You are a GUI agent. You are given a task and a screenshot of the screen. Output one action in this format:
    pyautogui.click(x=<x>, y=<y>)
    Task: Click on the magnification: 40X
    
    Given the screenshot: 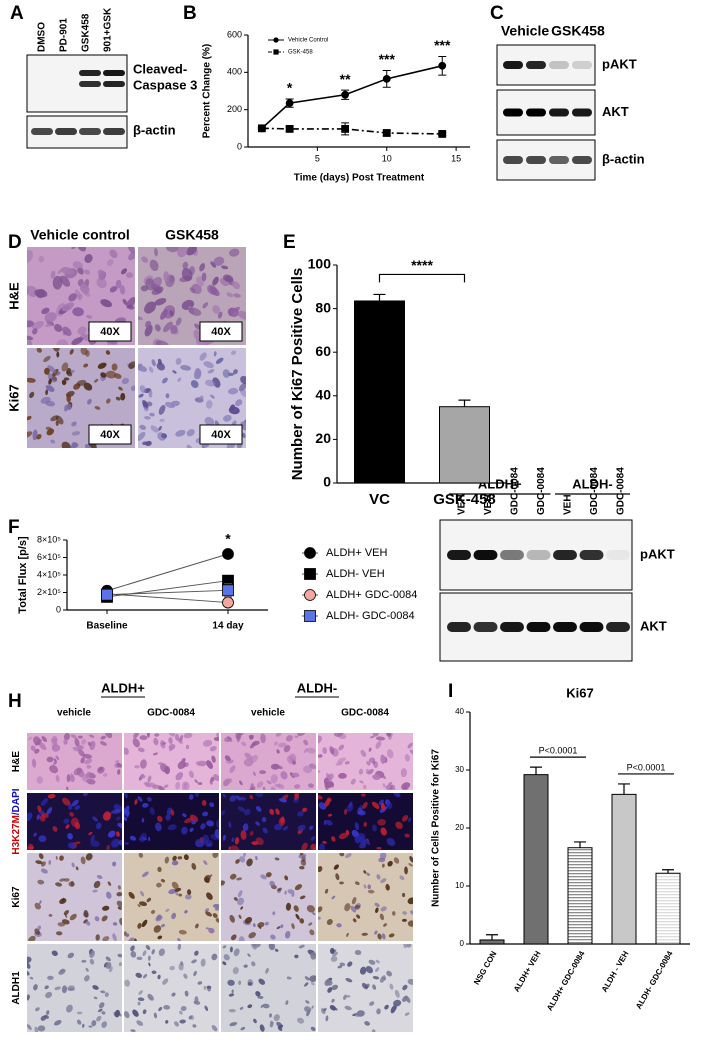 What is the action you would take?
    pyautogui.click(x=110, y=332)
    